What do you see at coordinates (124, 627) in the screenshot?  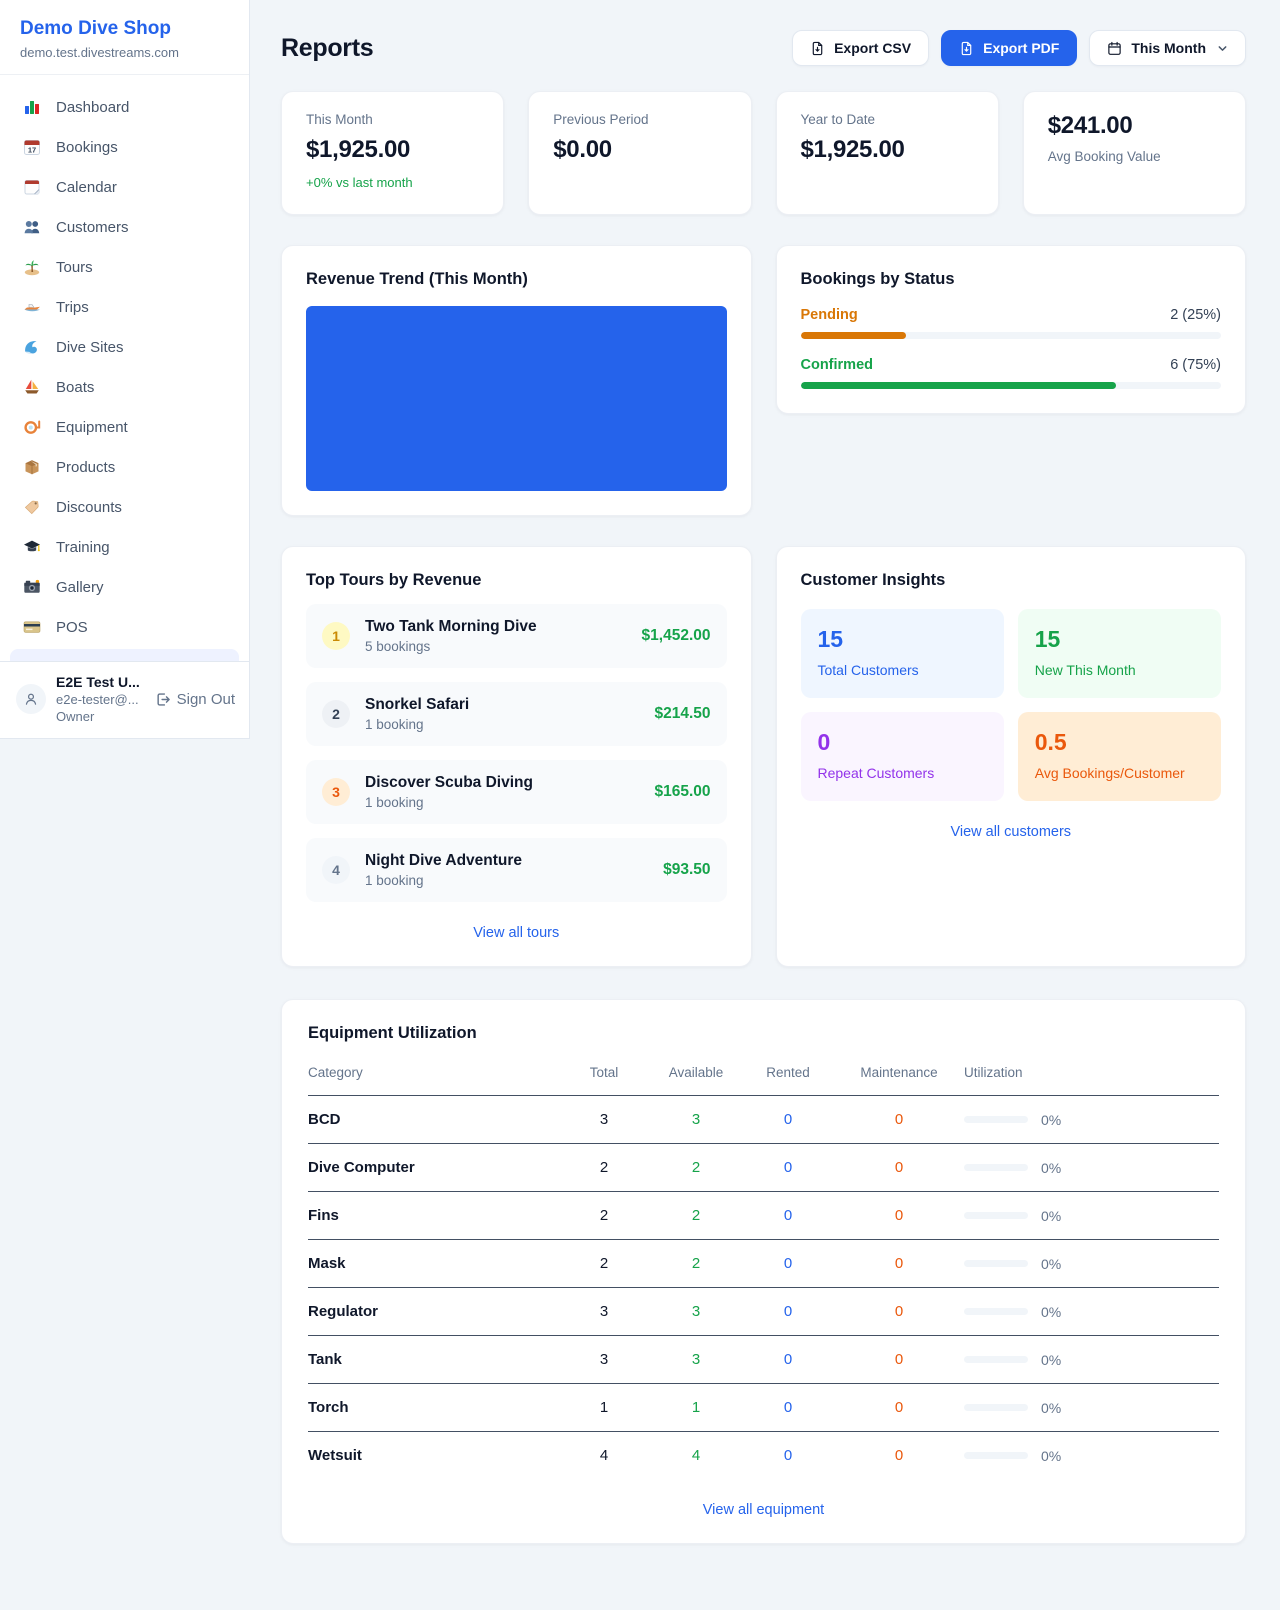 I see `sidebar-item-pos: POS` at bounding box center [124, 627].